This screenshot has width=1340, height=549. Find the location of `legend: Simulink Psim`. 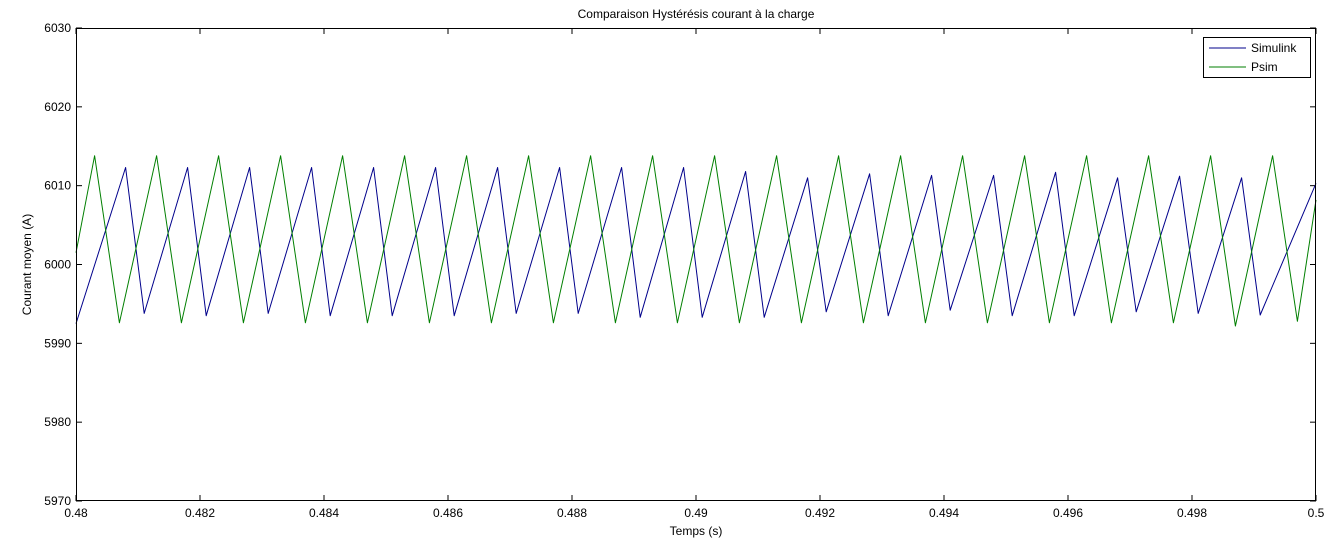

legend: Simulink Psim is located at coordinates (1257, 57).